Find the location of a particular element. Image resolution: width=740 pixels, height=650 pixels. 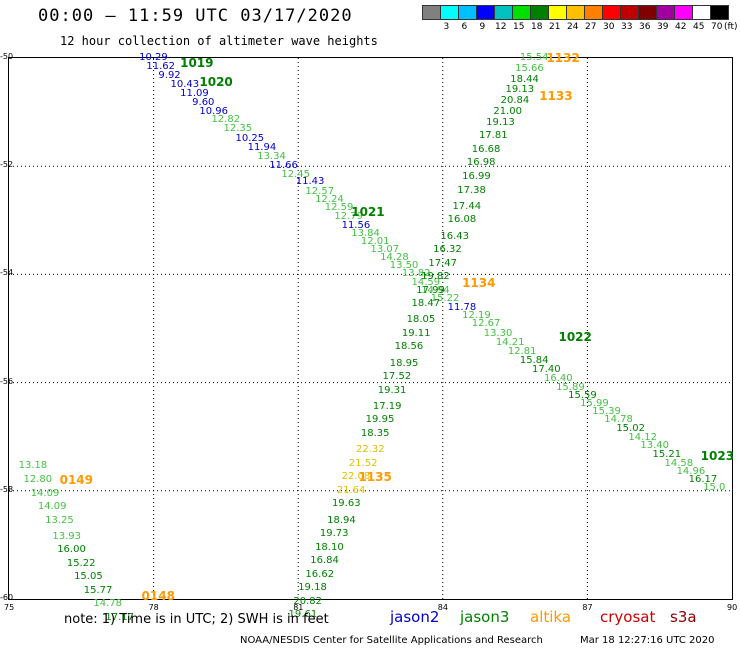

scale-label: 70 is located at coordinates (717, 27).